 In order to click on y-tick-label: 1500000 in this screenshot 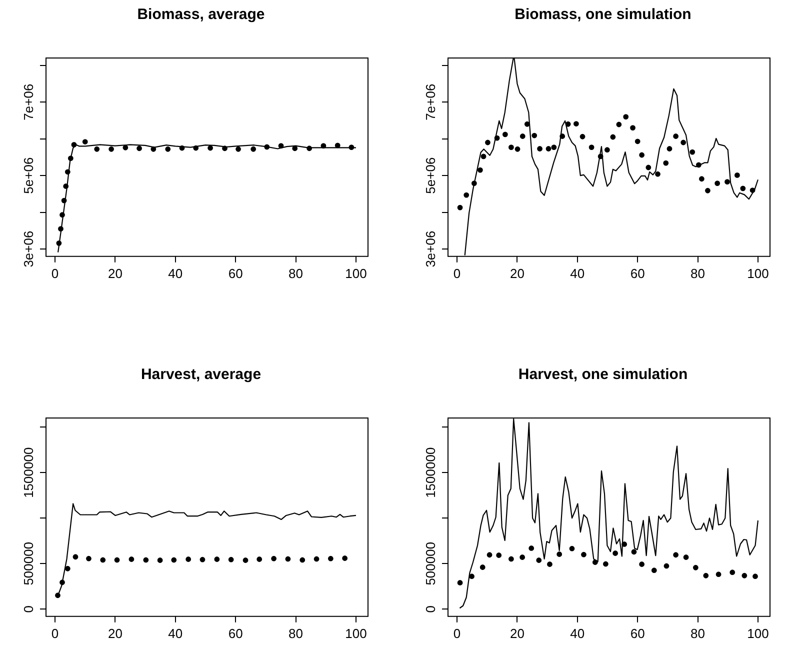, I will do `click(430, 472)`.